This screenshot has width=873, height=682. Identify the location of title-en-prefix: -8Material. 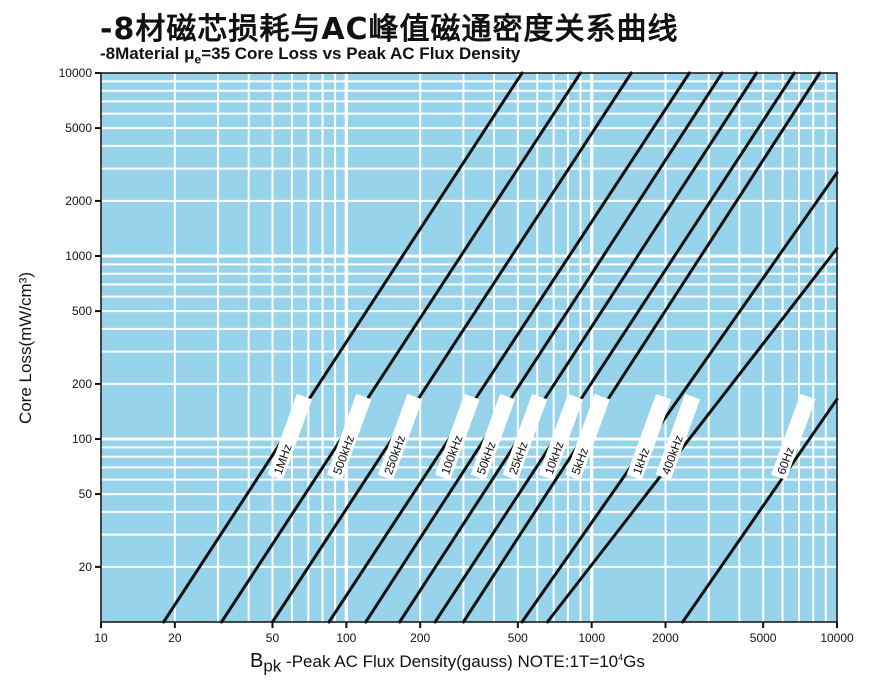
(142, 53).